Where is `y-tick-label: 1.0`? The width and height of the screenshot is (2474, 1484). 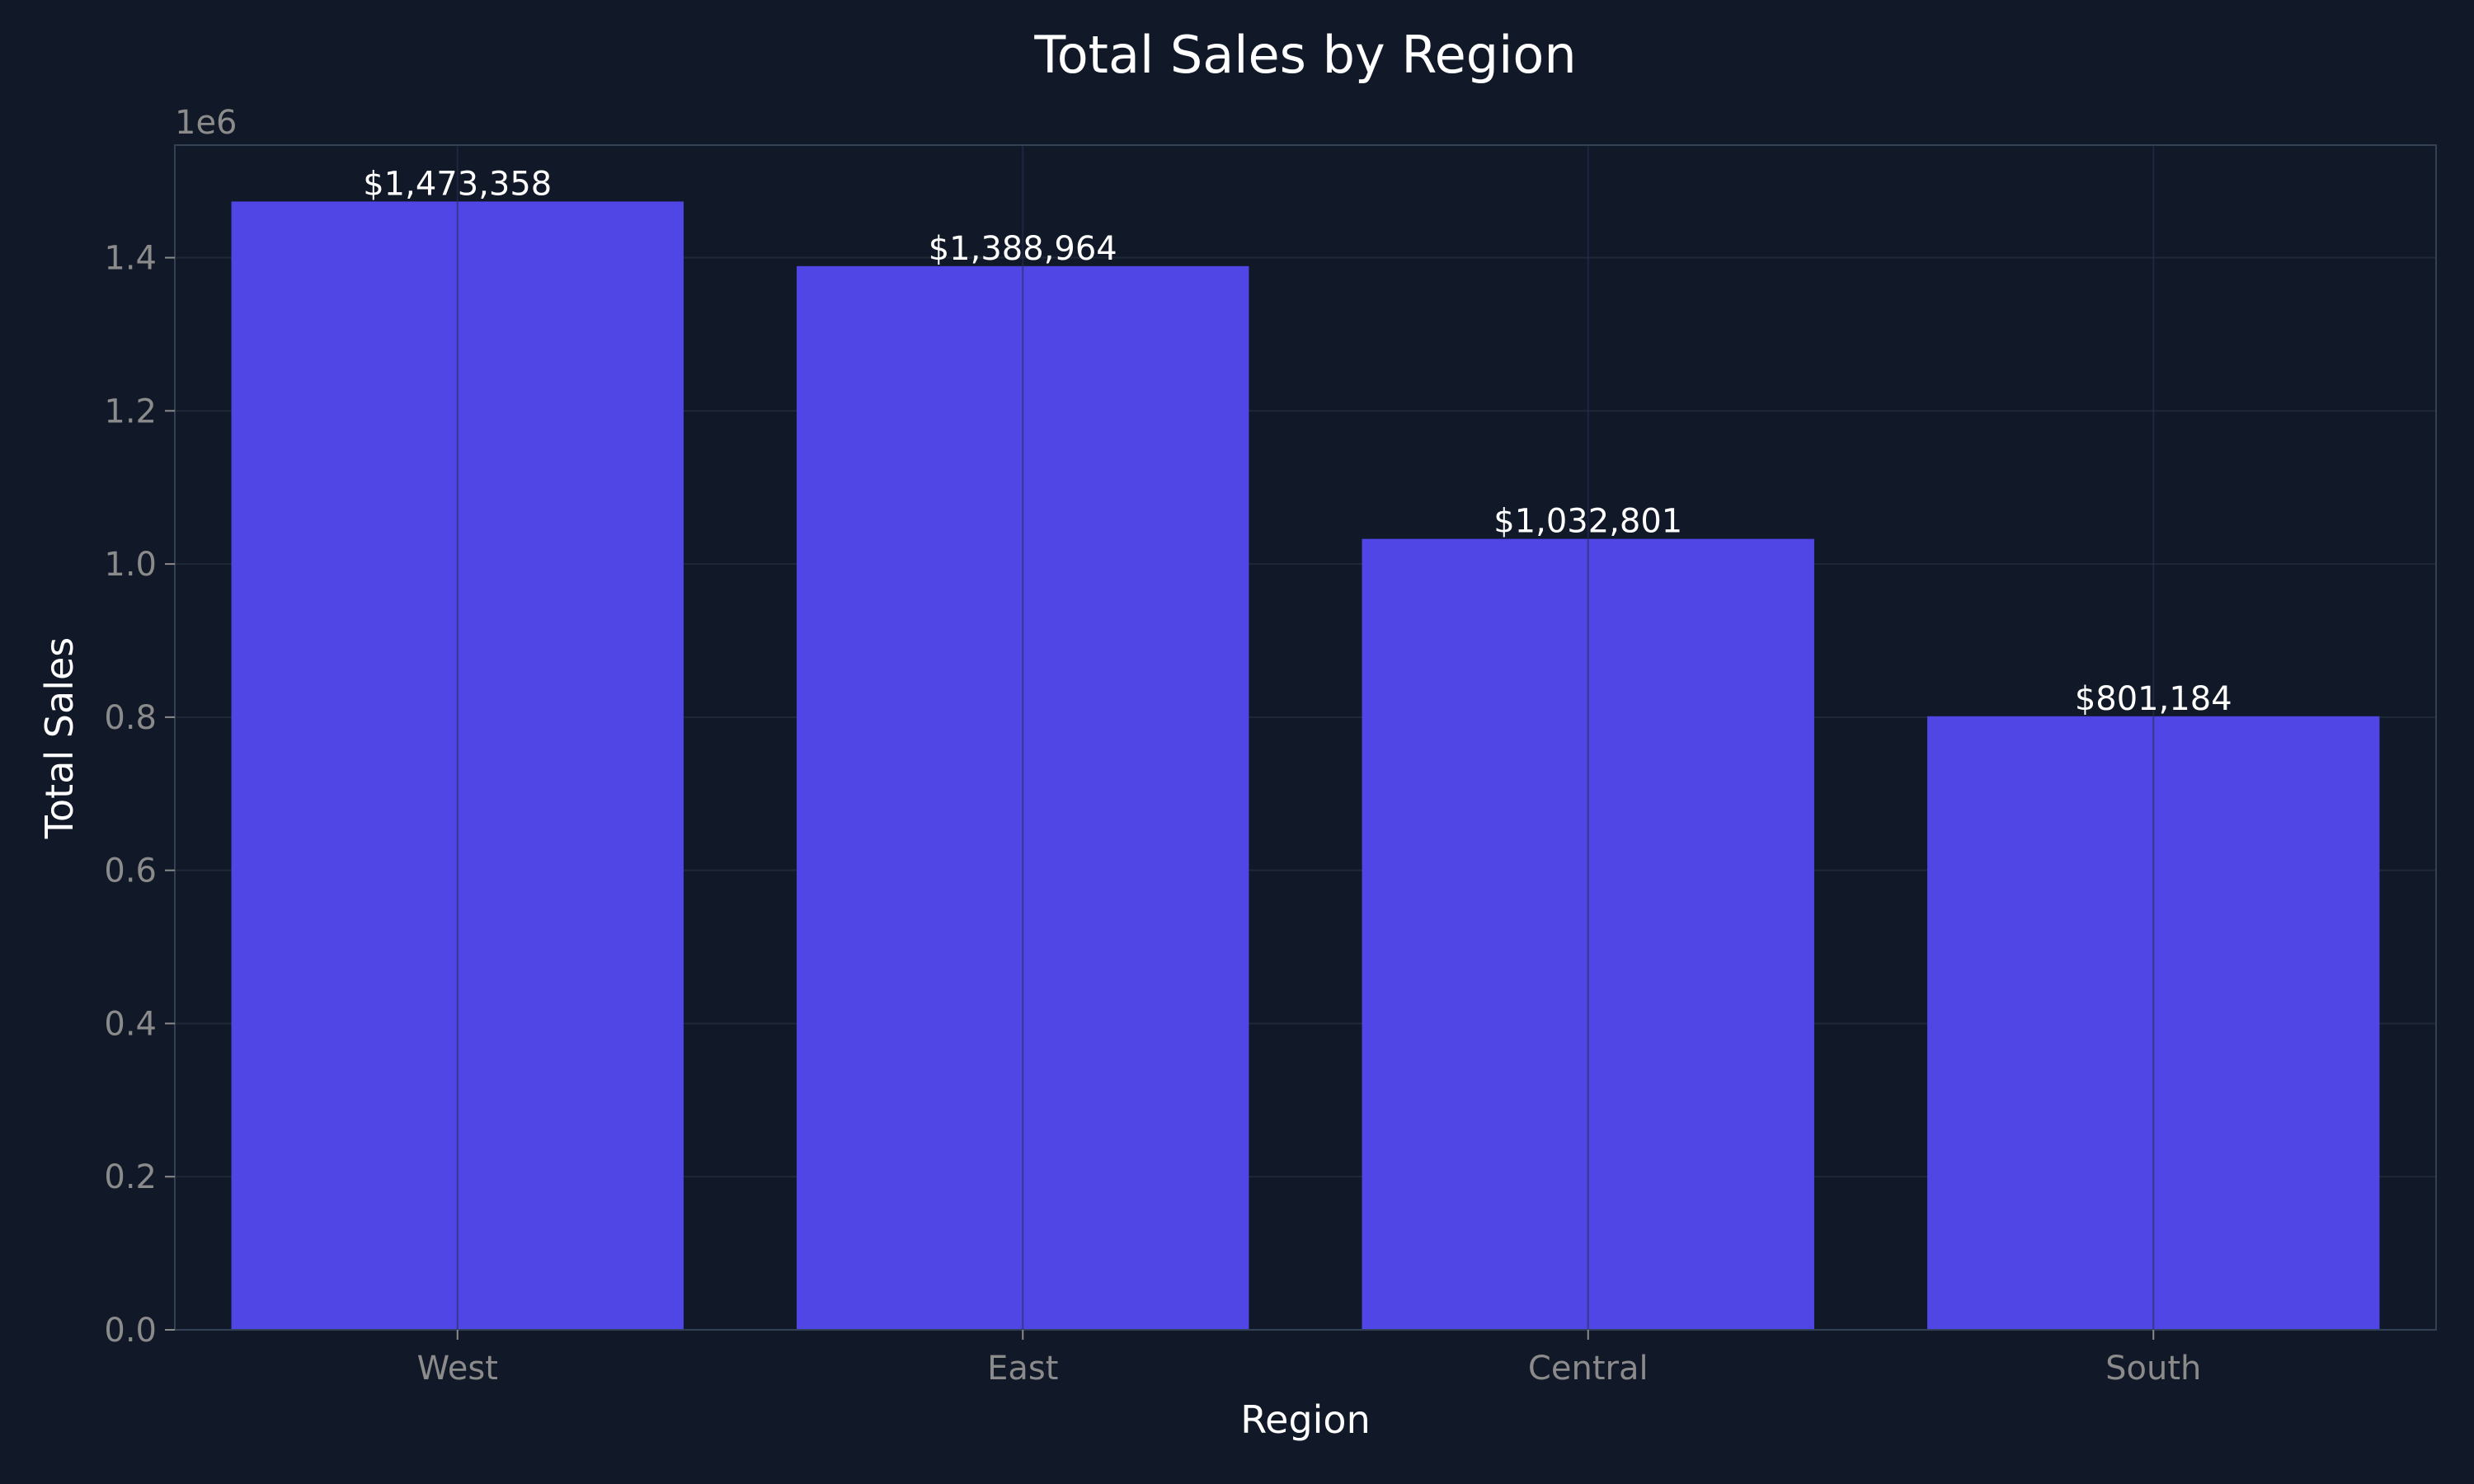
y-tick-label: 1.0 is located at coordinates (130, 565).